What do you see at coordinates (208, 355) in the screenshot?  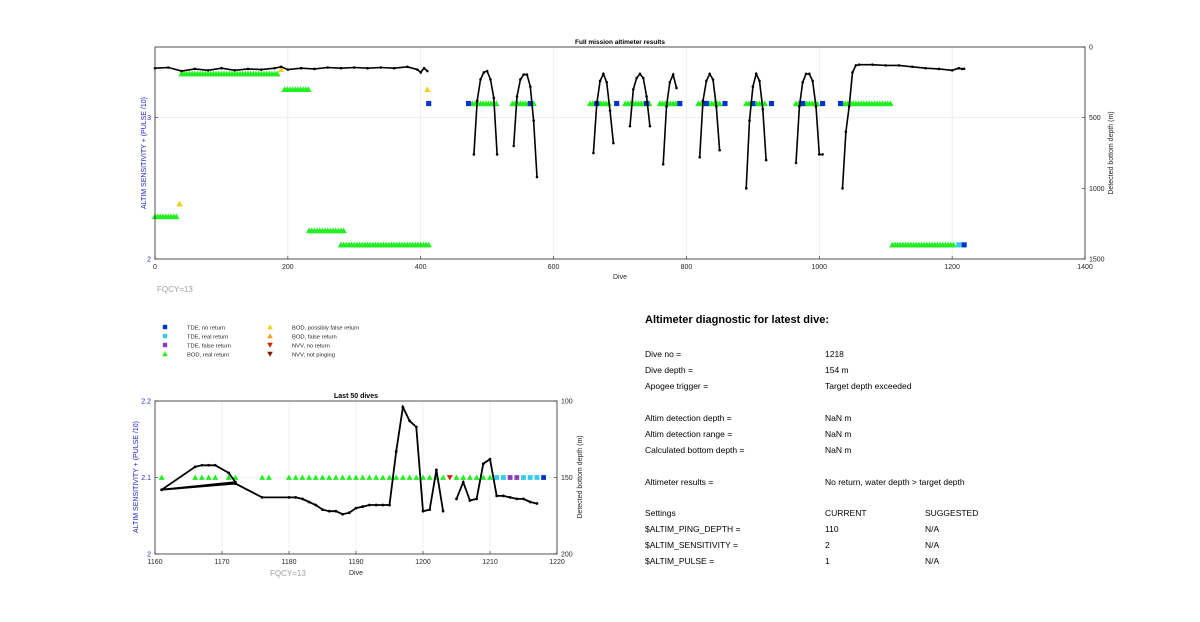 I see `legend-label-bod-real-return: BOD, real return` at bounding box center [208, 355].